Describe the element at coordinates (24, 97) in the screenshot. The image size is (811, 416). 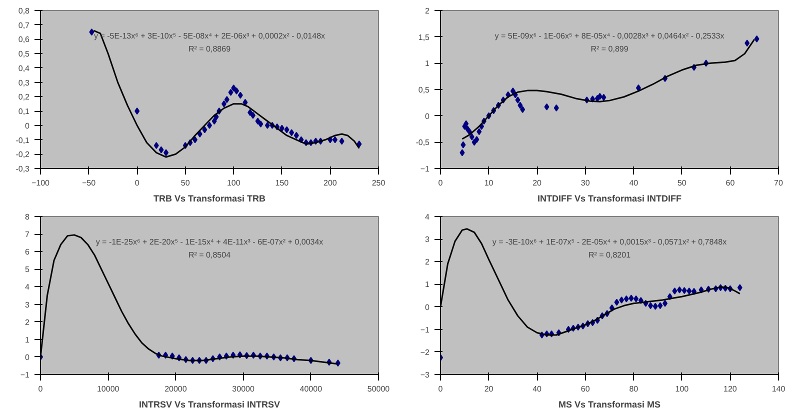
I see `y-tick-label: 0,2` at that location.